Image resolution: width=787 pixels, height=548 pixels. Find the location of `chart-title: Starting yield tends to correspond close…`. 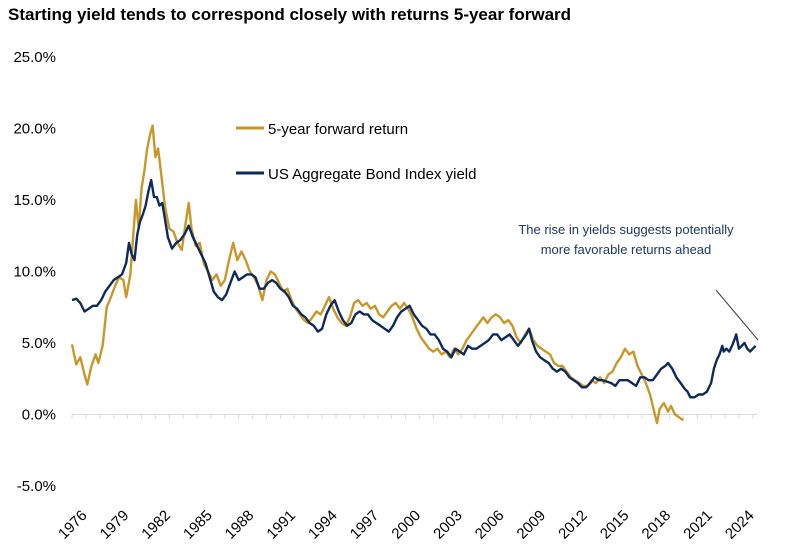

chart-title: Starting yield tends to correspond close… is located at coordinates (290, 14).